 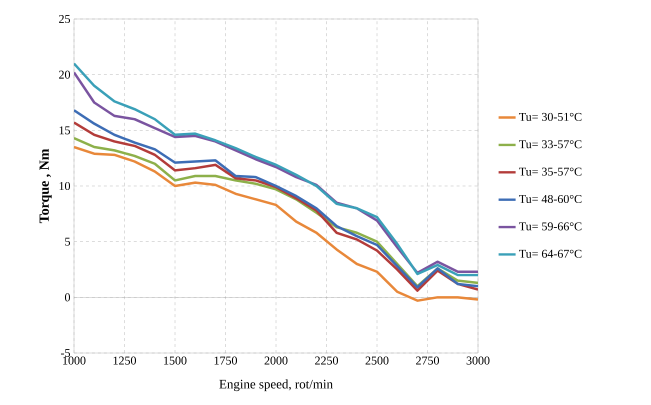 I want to click on legend-label: Tu= 59-66°C, so click(x=550, y=226).